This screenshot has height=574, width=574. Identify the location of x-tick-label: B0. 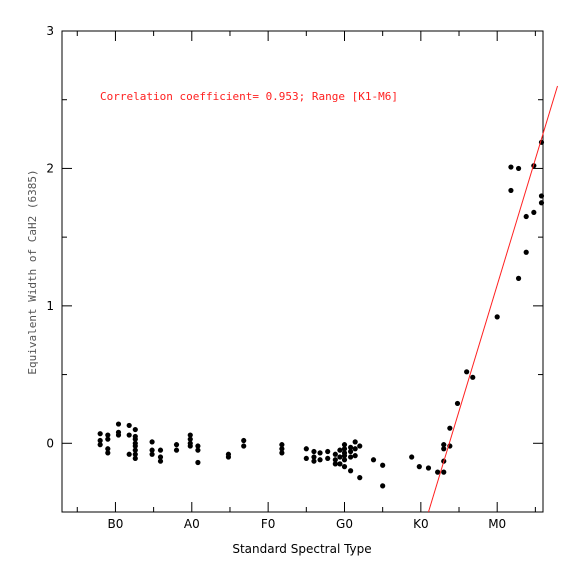
(116, 524).